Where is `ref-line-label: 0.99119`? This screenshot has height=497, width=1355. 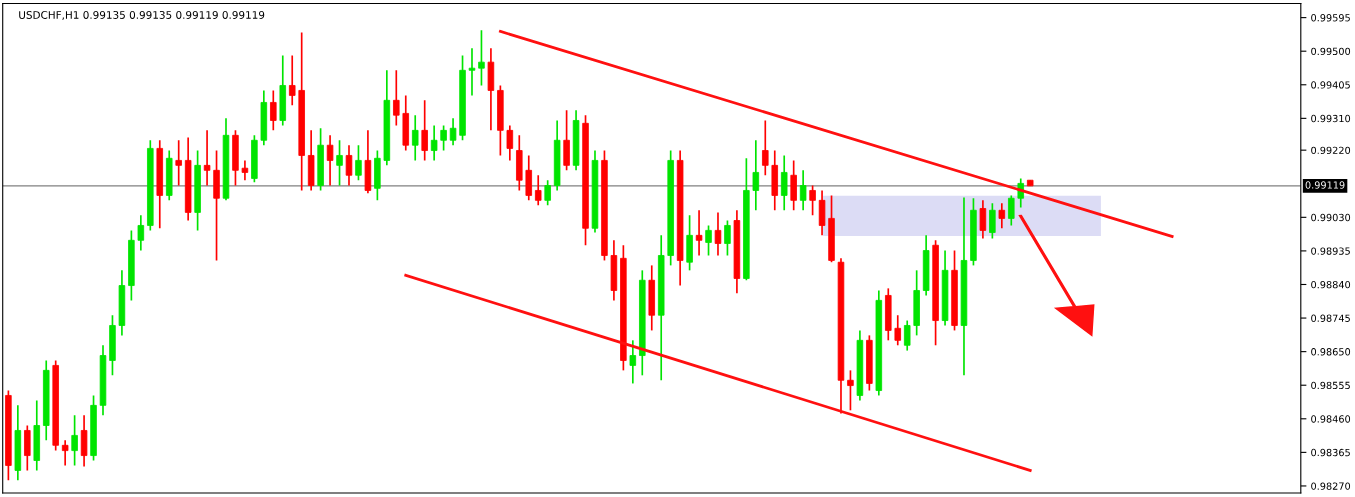 ref-line-label: 0.99119 is located at coordinates (1325, 185).